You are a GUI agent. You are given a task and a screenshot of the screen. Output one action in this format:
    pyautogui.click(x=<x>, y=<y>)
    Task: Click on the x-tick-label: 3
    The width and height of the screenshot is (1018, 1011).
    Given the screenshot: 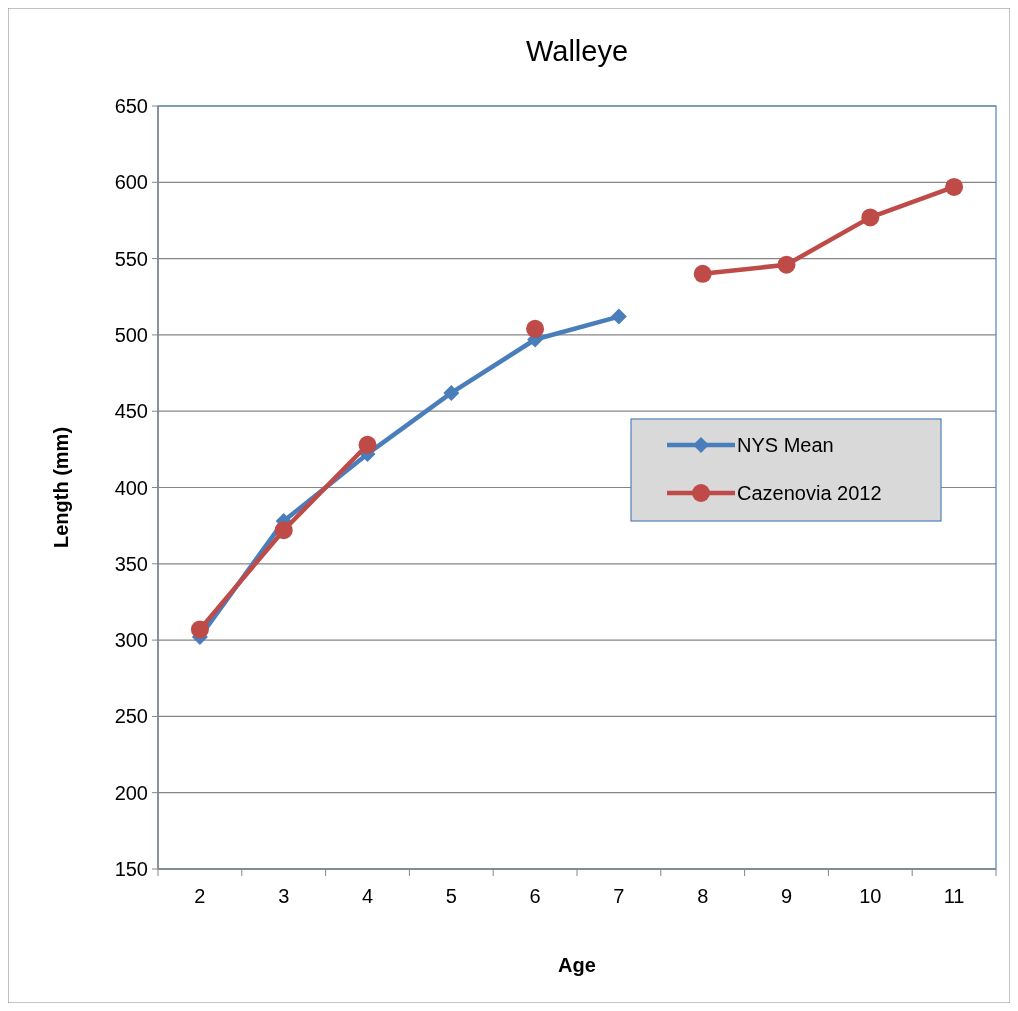 What is the action you would take?
    pyautogui.click(x=284, y=896)
    